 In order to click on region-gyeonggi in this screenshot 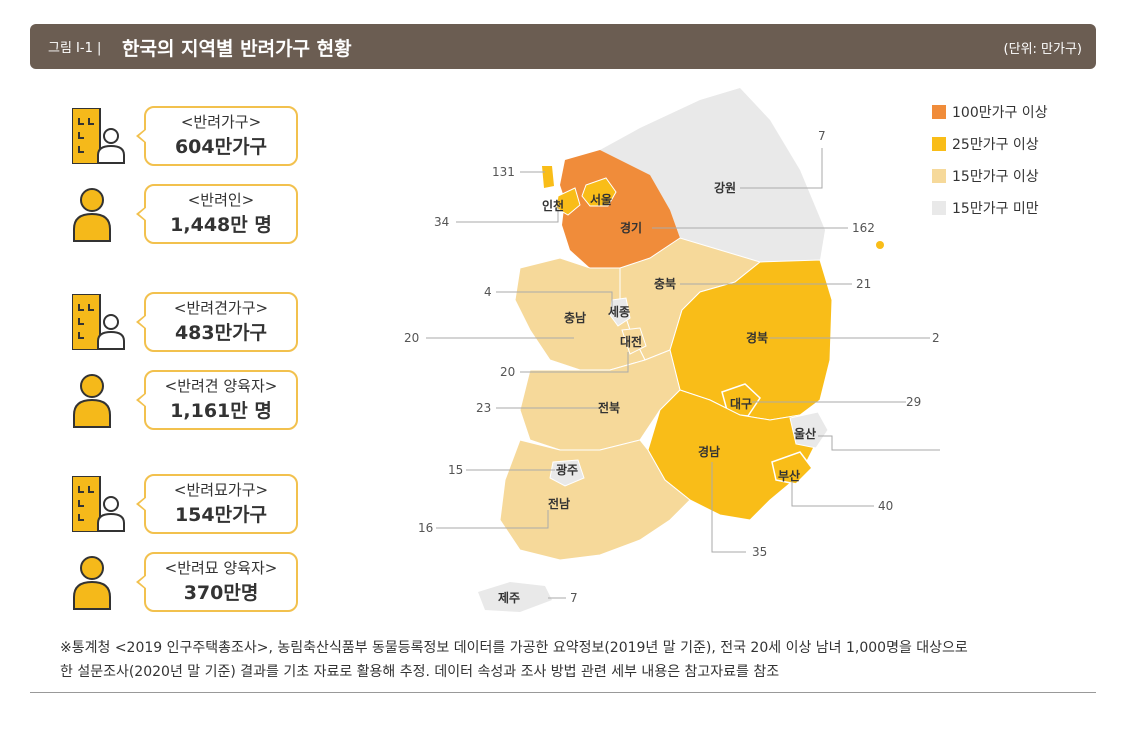, I will do `click(620, 209)`.